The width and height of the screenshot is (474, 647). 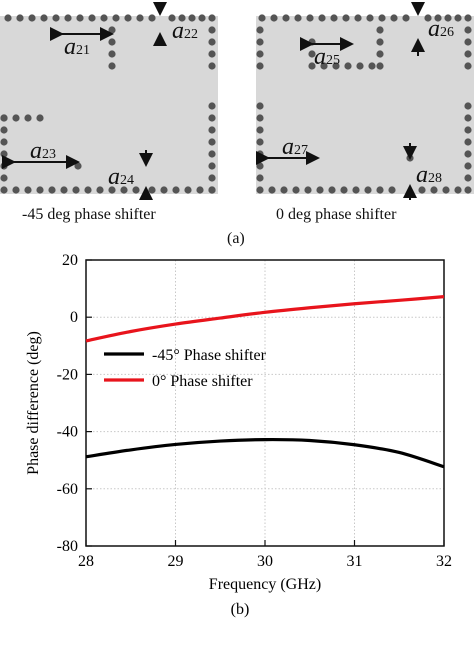 I want to click on y-tick-label: -60, so click(x=67, y=489).